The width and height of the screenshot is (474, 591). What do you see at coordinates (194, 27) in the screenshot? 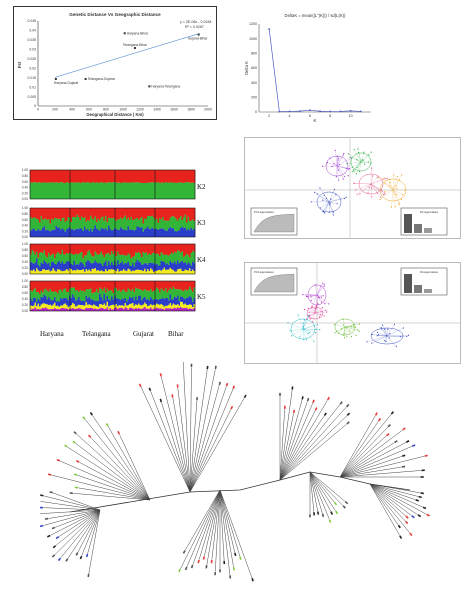
I see `r-squared: R² = 0.0267` at bounding box center [194, 27].